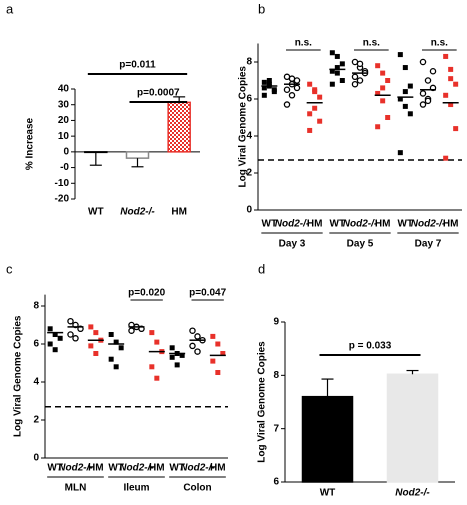 The height and width of the screenshot is (505, 467). I want to click on y-tick-label: 30, so click(64, 104).